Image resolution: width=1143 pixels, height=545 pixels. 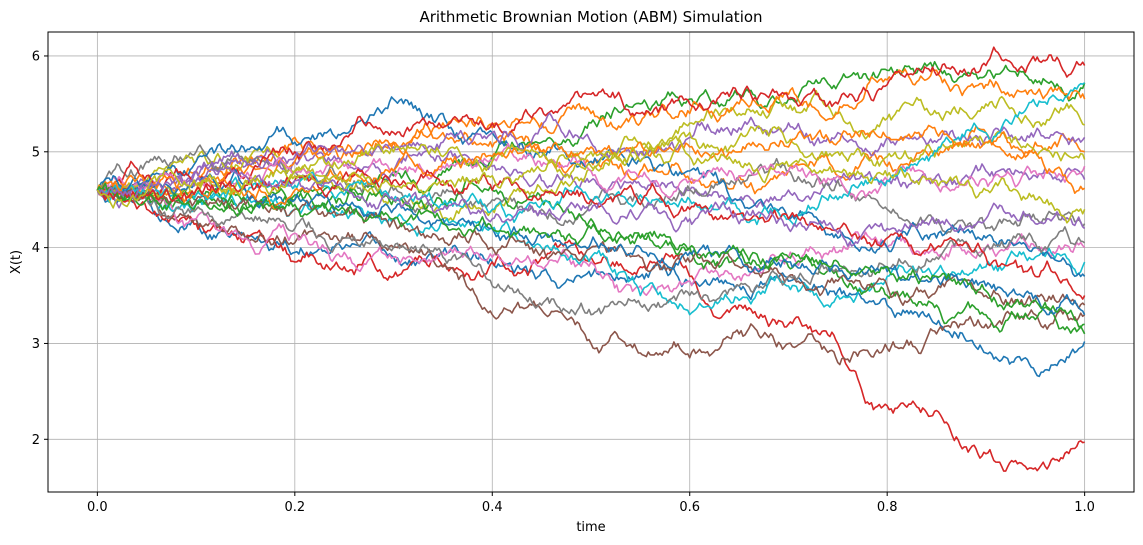 What do you see at coordinates (36, 56) in the screenshot?
I see `y-tick-label: 6` at bounding box center [36, 56].